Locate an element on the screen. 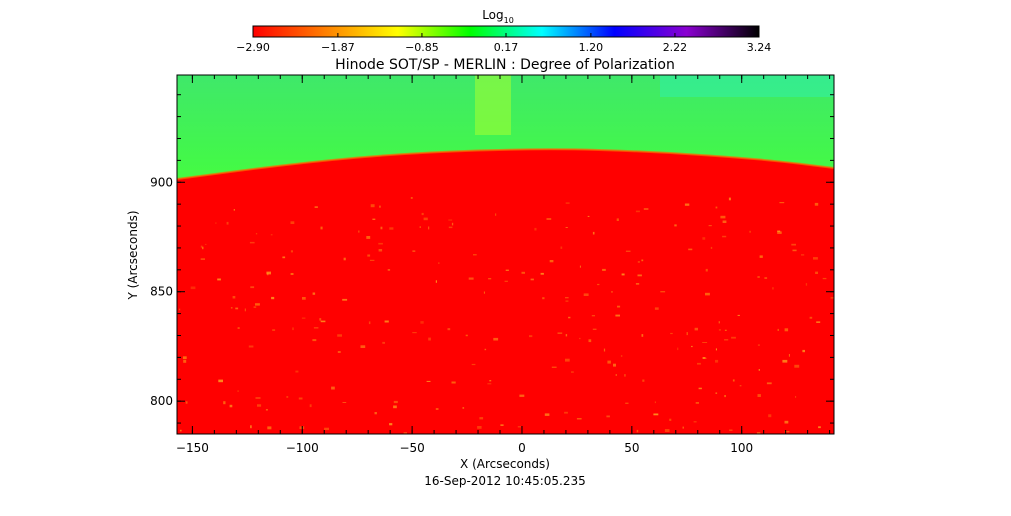 This screenshot has width=1011, height=516. limb-edge is located at coordinates (505, 164).